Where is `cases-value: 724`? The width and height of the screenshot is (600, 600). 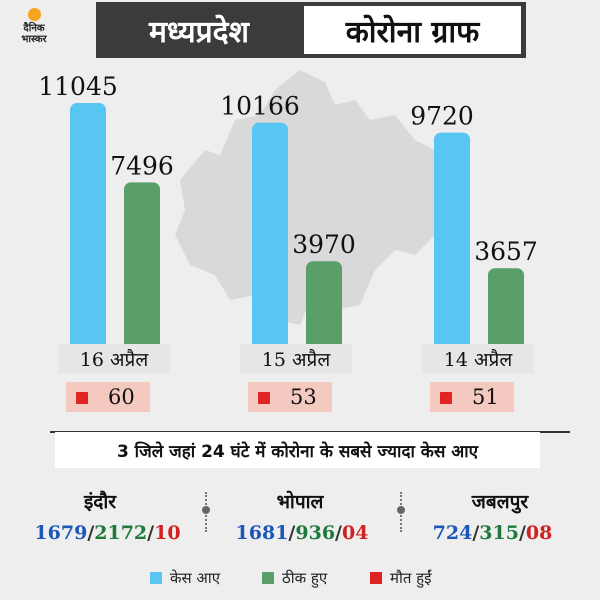
cases-value: 724 is located at coordinates (452, 533).